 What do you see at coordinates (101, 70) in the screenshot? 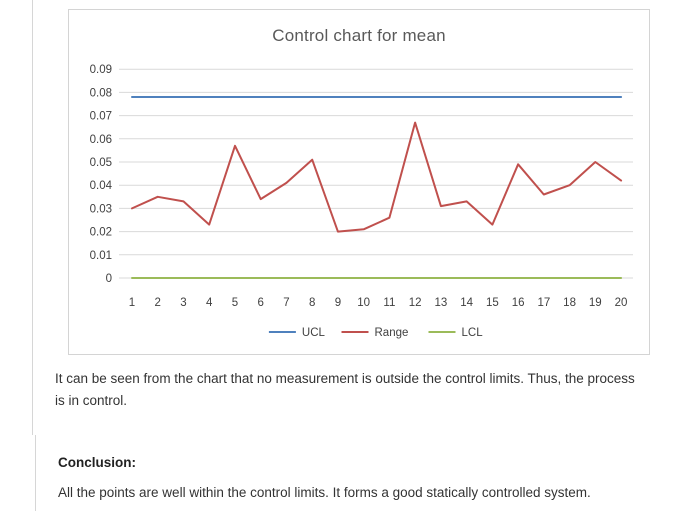
I see `y-axis-tick-label: 0.09` at bounding box center [101, 70].